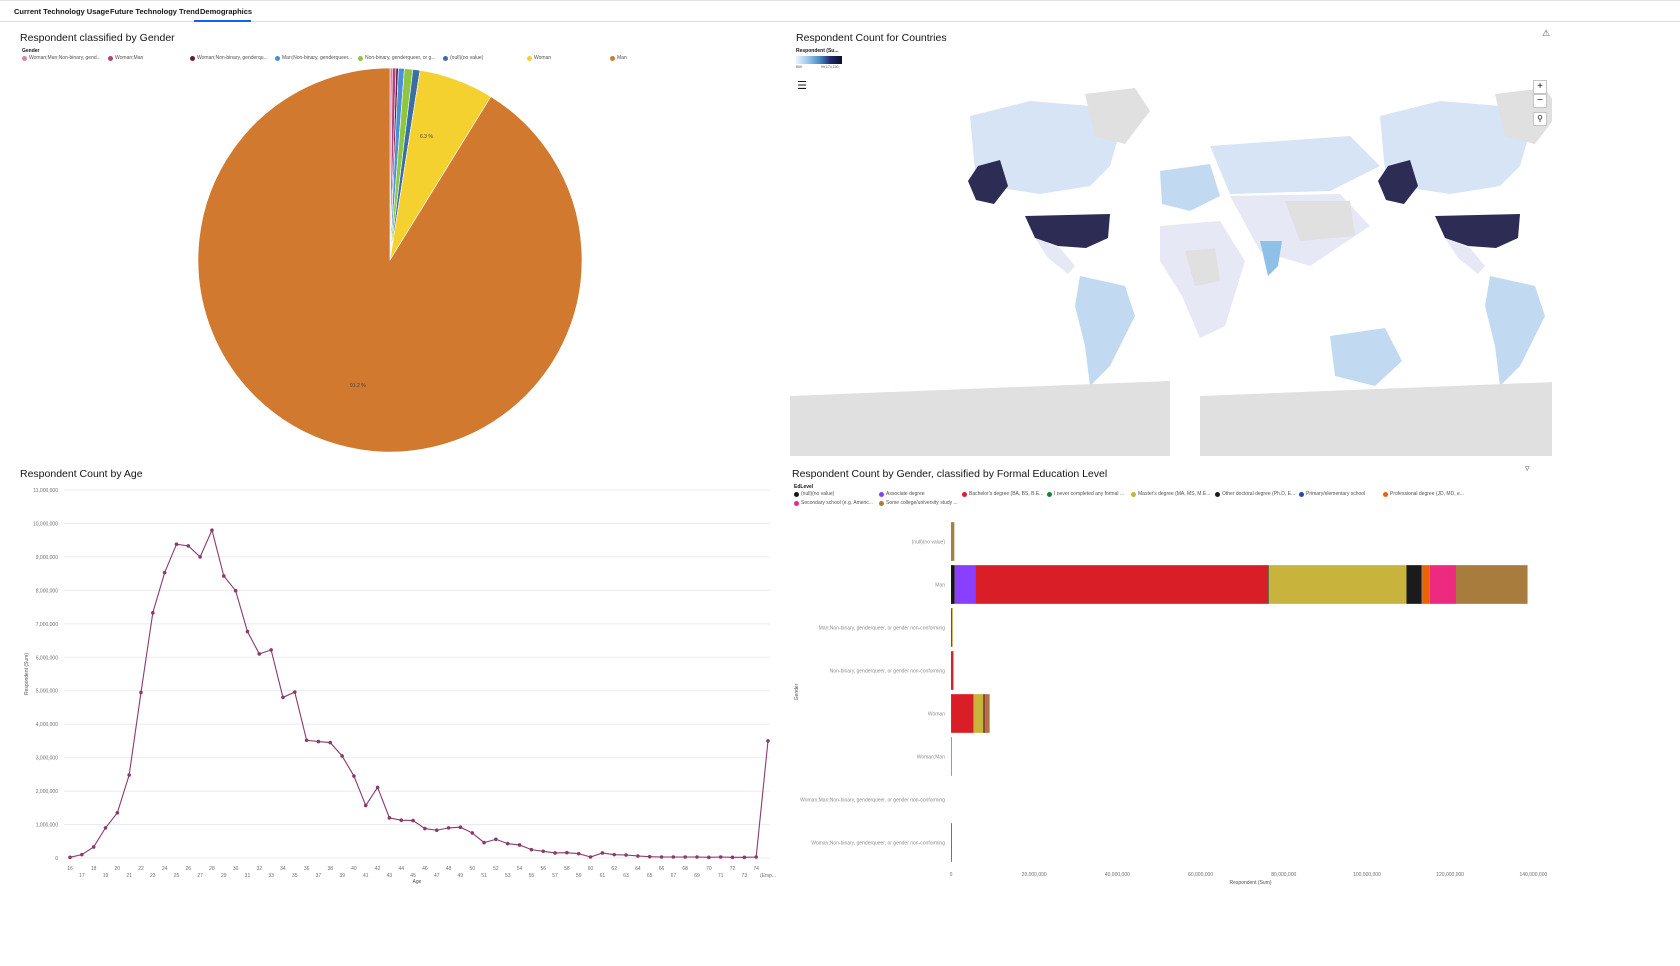  What do you see at coordinates (1540, 87) in the screenshot?
I see `zoom-in-button: +` at bounding box center [1540, 87].